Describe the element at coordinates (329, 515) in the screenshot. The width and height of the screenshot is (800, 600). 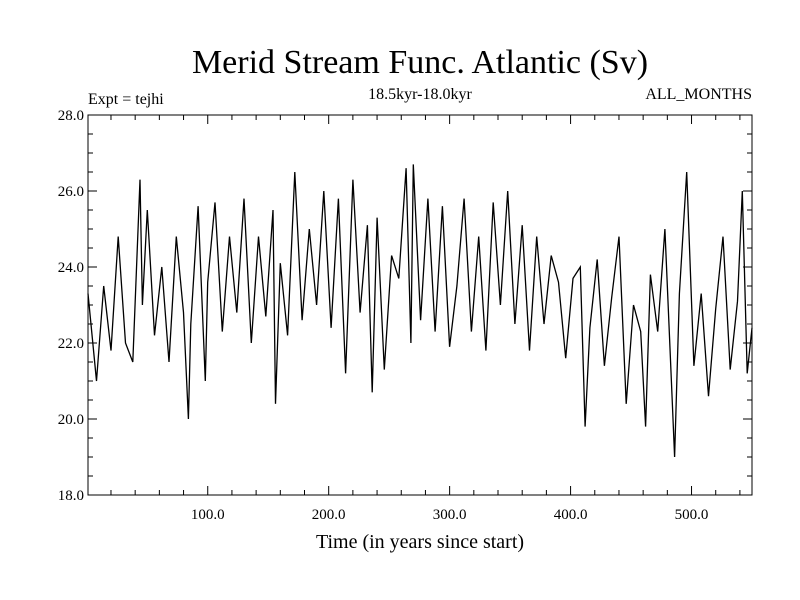
I see `x-tick-label: 200.0` at that location.